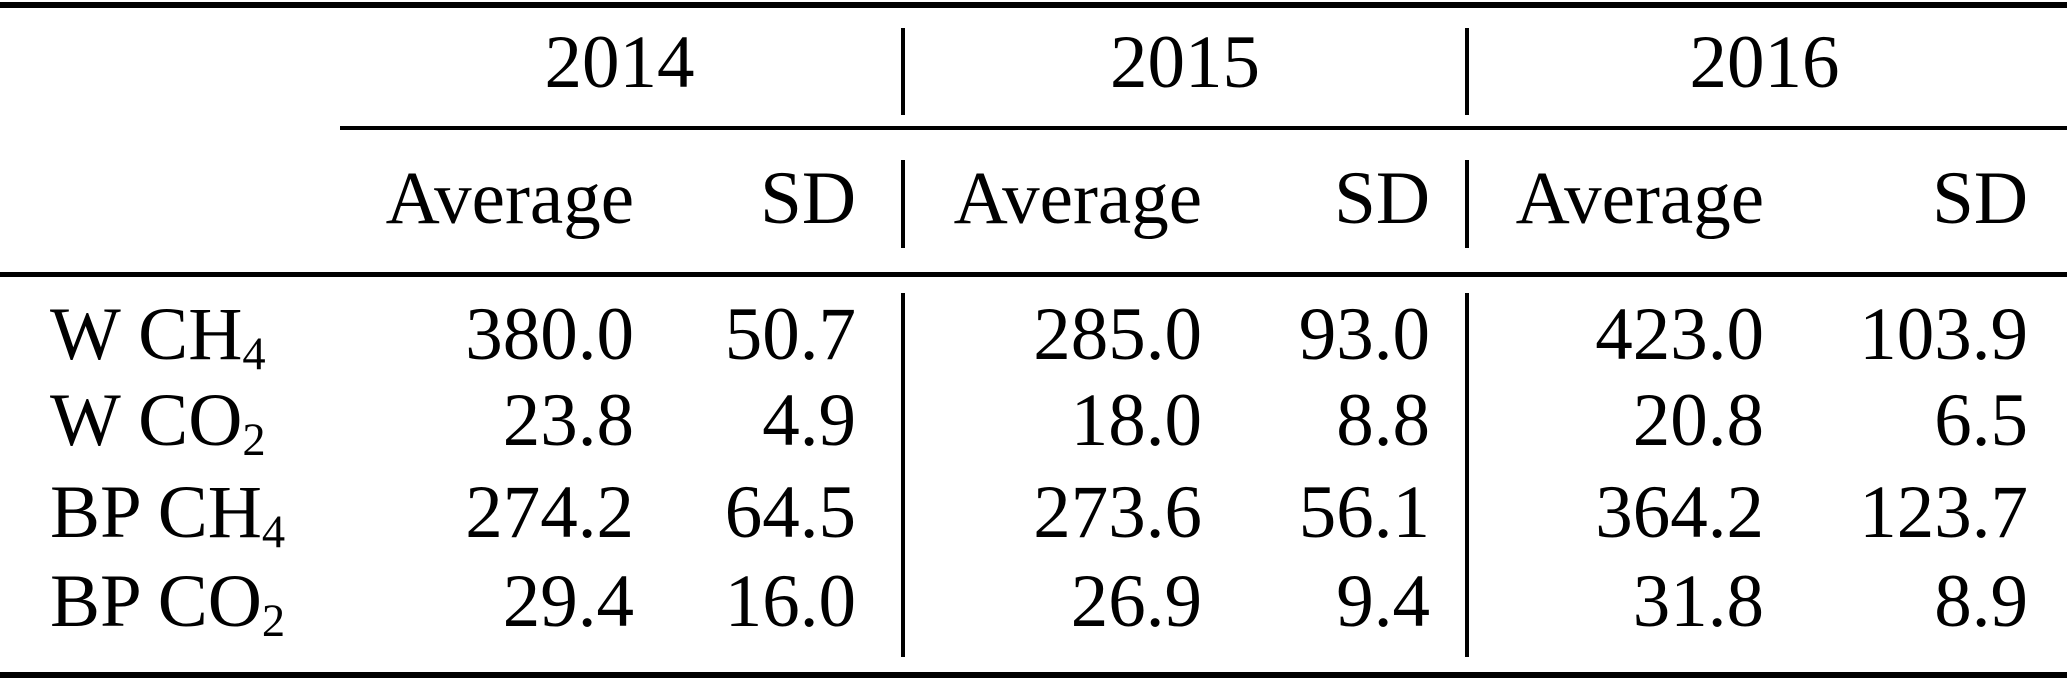 Image resolution: width=2067 pixels, height=682 pixels. I want to click on row-label-text: BP CO, so click(156, 601).